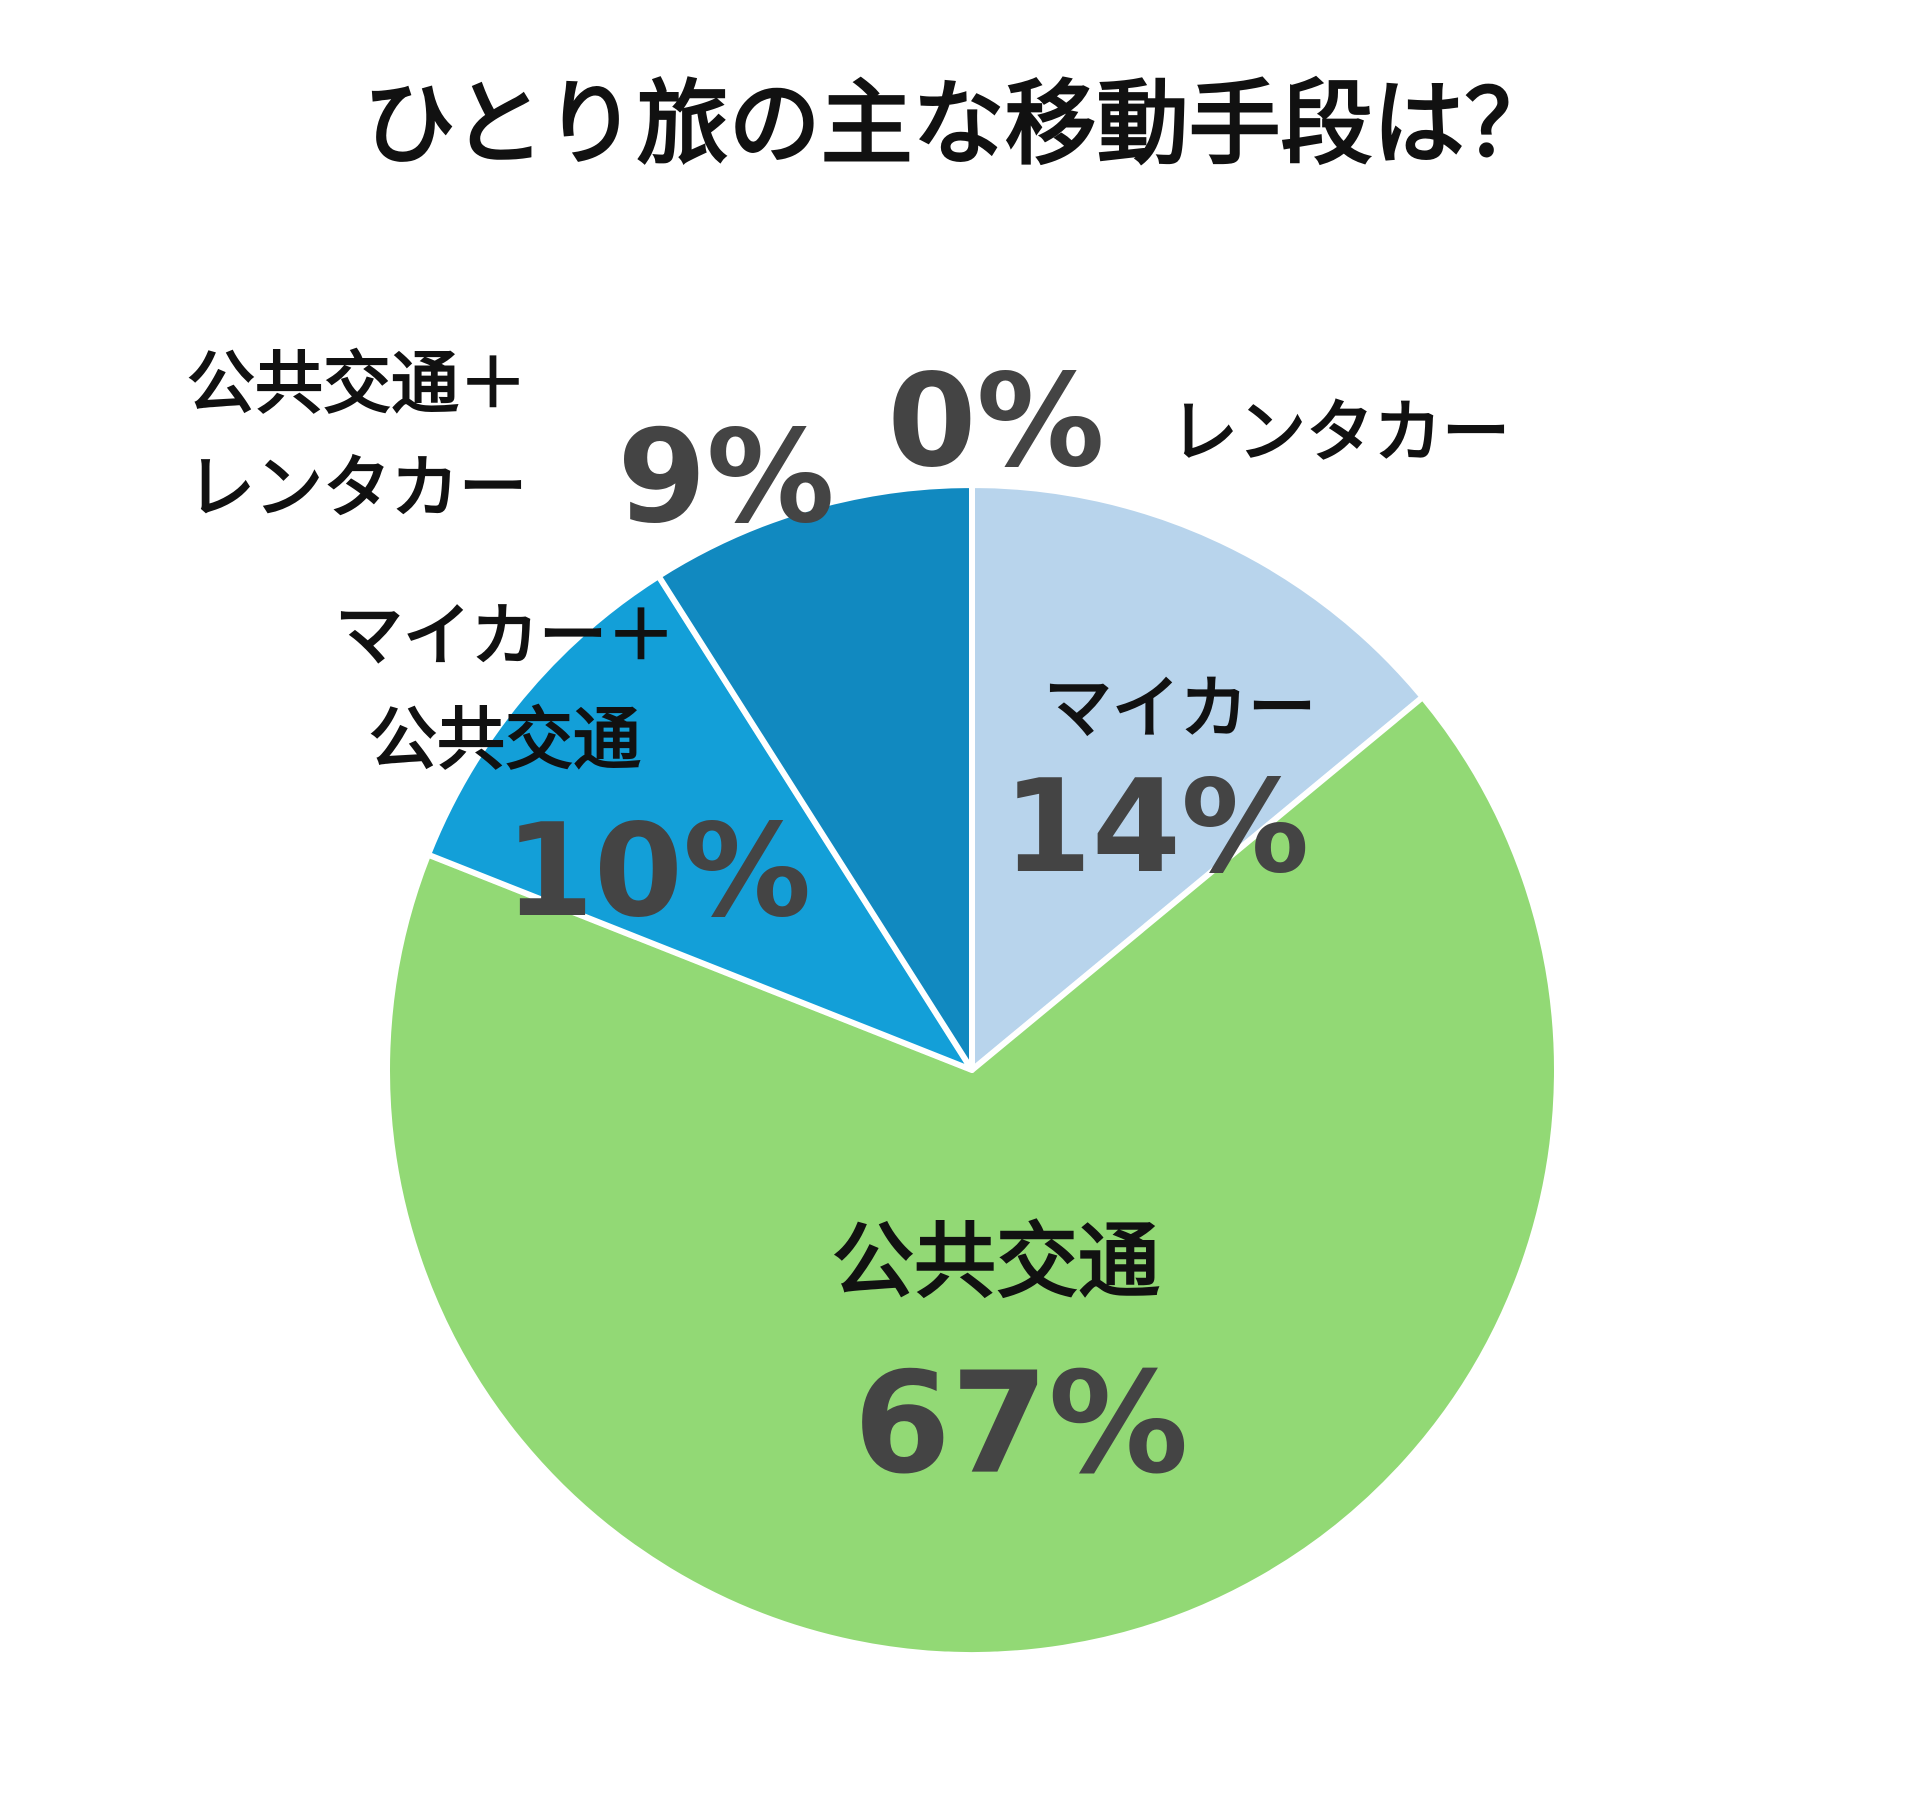 The width and height of the screenshot is (1920, 1809). What do you see at coordinates (1340, 433) in the screenshot?
I see `slice-label: レンタカー` at bounding box center [1340, 433].